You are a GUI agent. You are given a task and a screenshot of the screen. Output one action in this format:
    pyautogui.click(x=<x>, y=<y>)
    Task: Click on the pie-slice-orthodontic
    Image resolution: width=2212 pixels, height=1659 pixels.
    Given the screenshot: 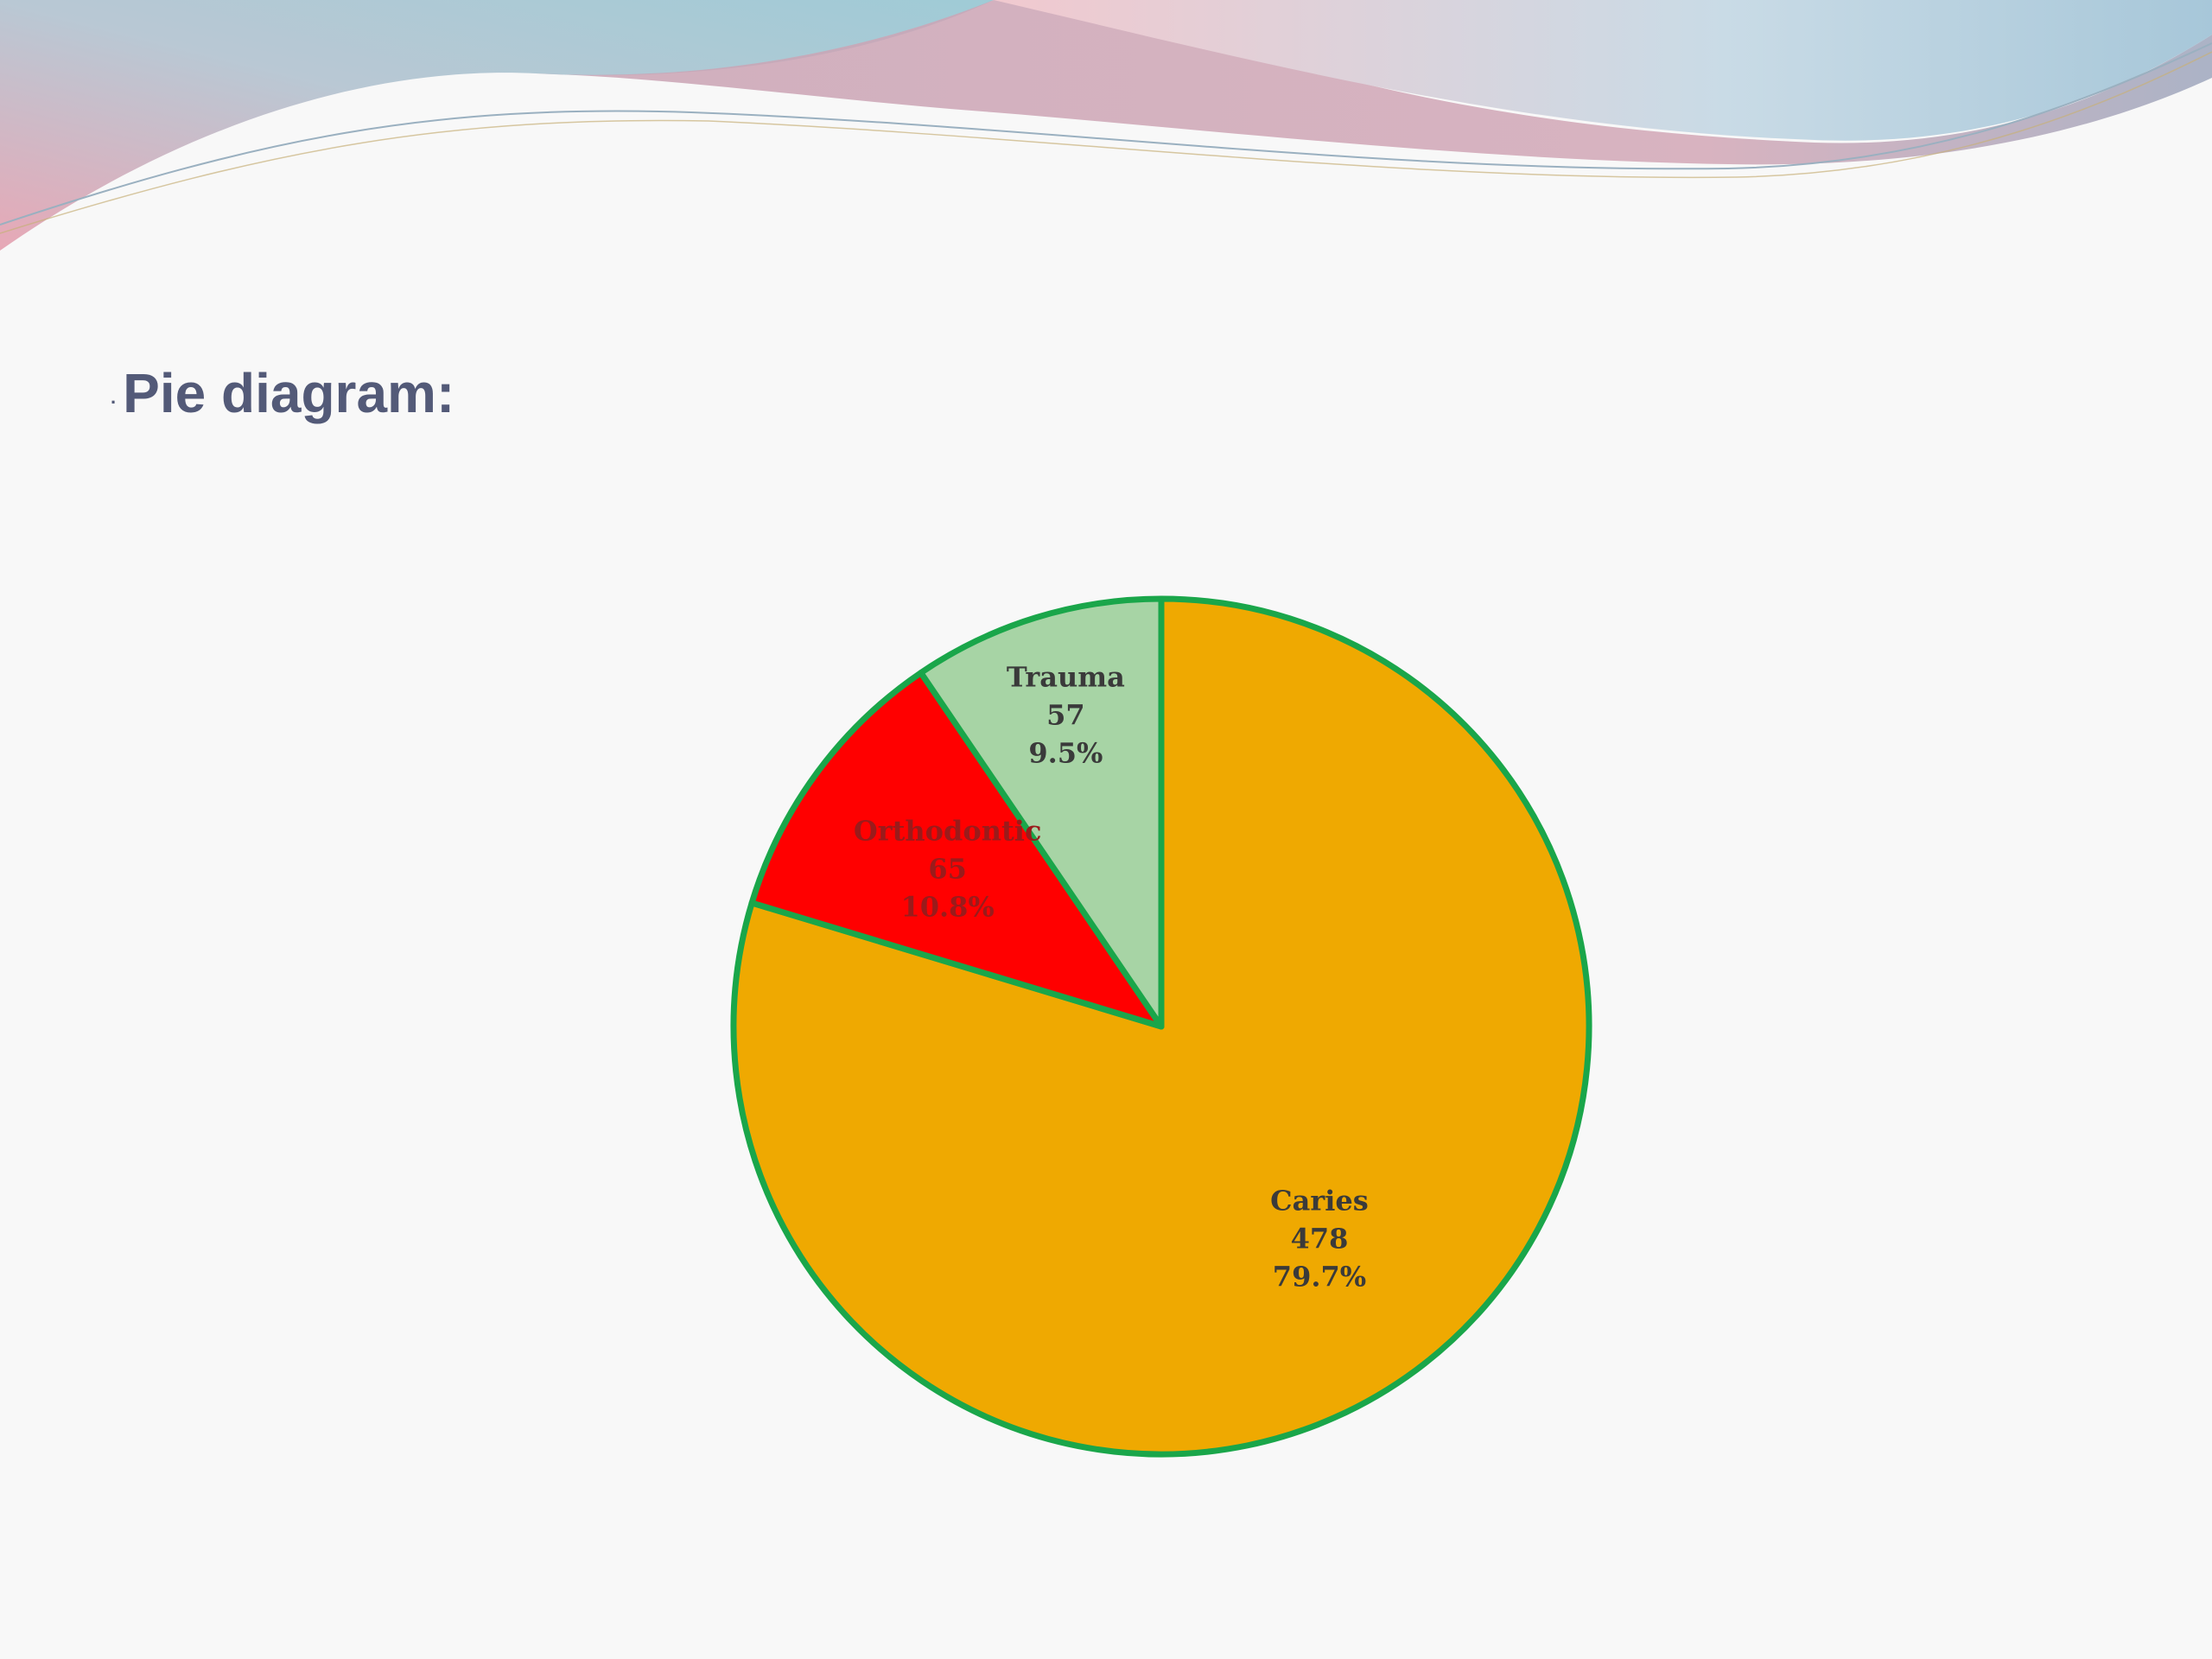 What is the action you would take?
    pyautogui.click(x=956, y=850)
    